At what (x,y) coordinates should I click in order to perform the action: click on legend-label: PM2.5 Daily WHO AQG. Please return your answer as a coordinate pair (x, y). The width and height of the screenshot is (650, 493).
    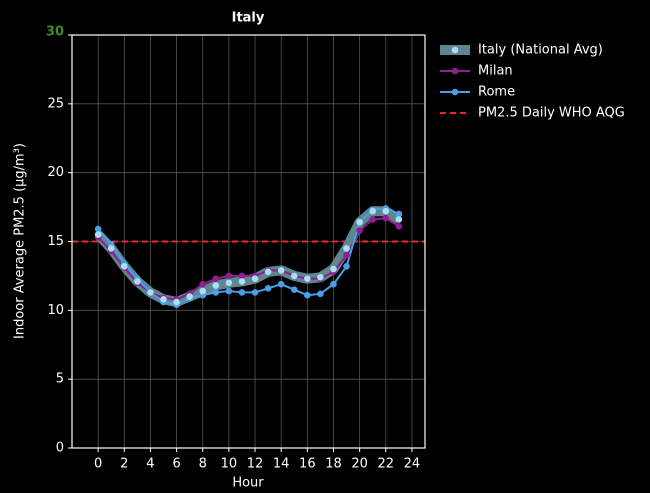
    Looking at the image, I should click on (551, 113).